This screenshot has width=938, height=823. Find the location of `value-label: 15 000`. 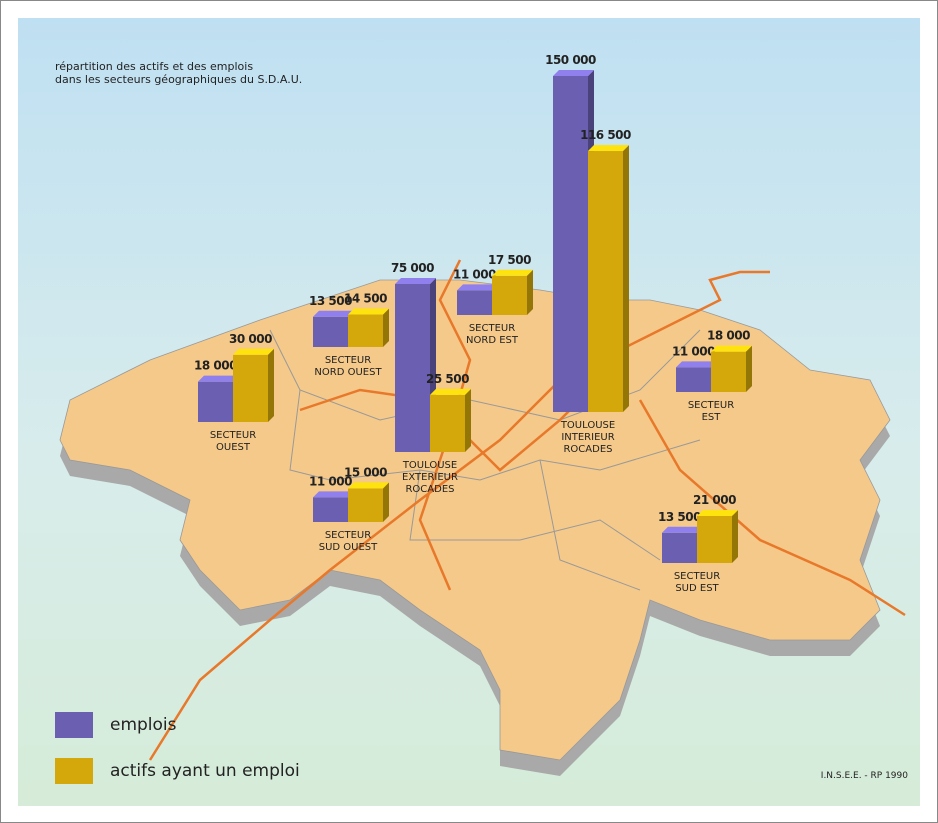

value-label: 15 000 is located at coordinates (365, 472).